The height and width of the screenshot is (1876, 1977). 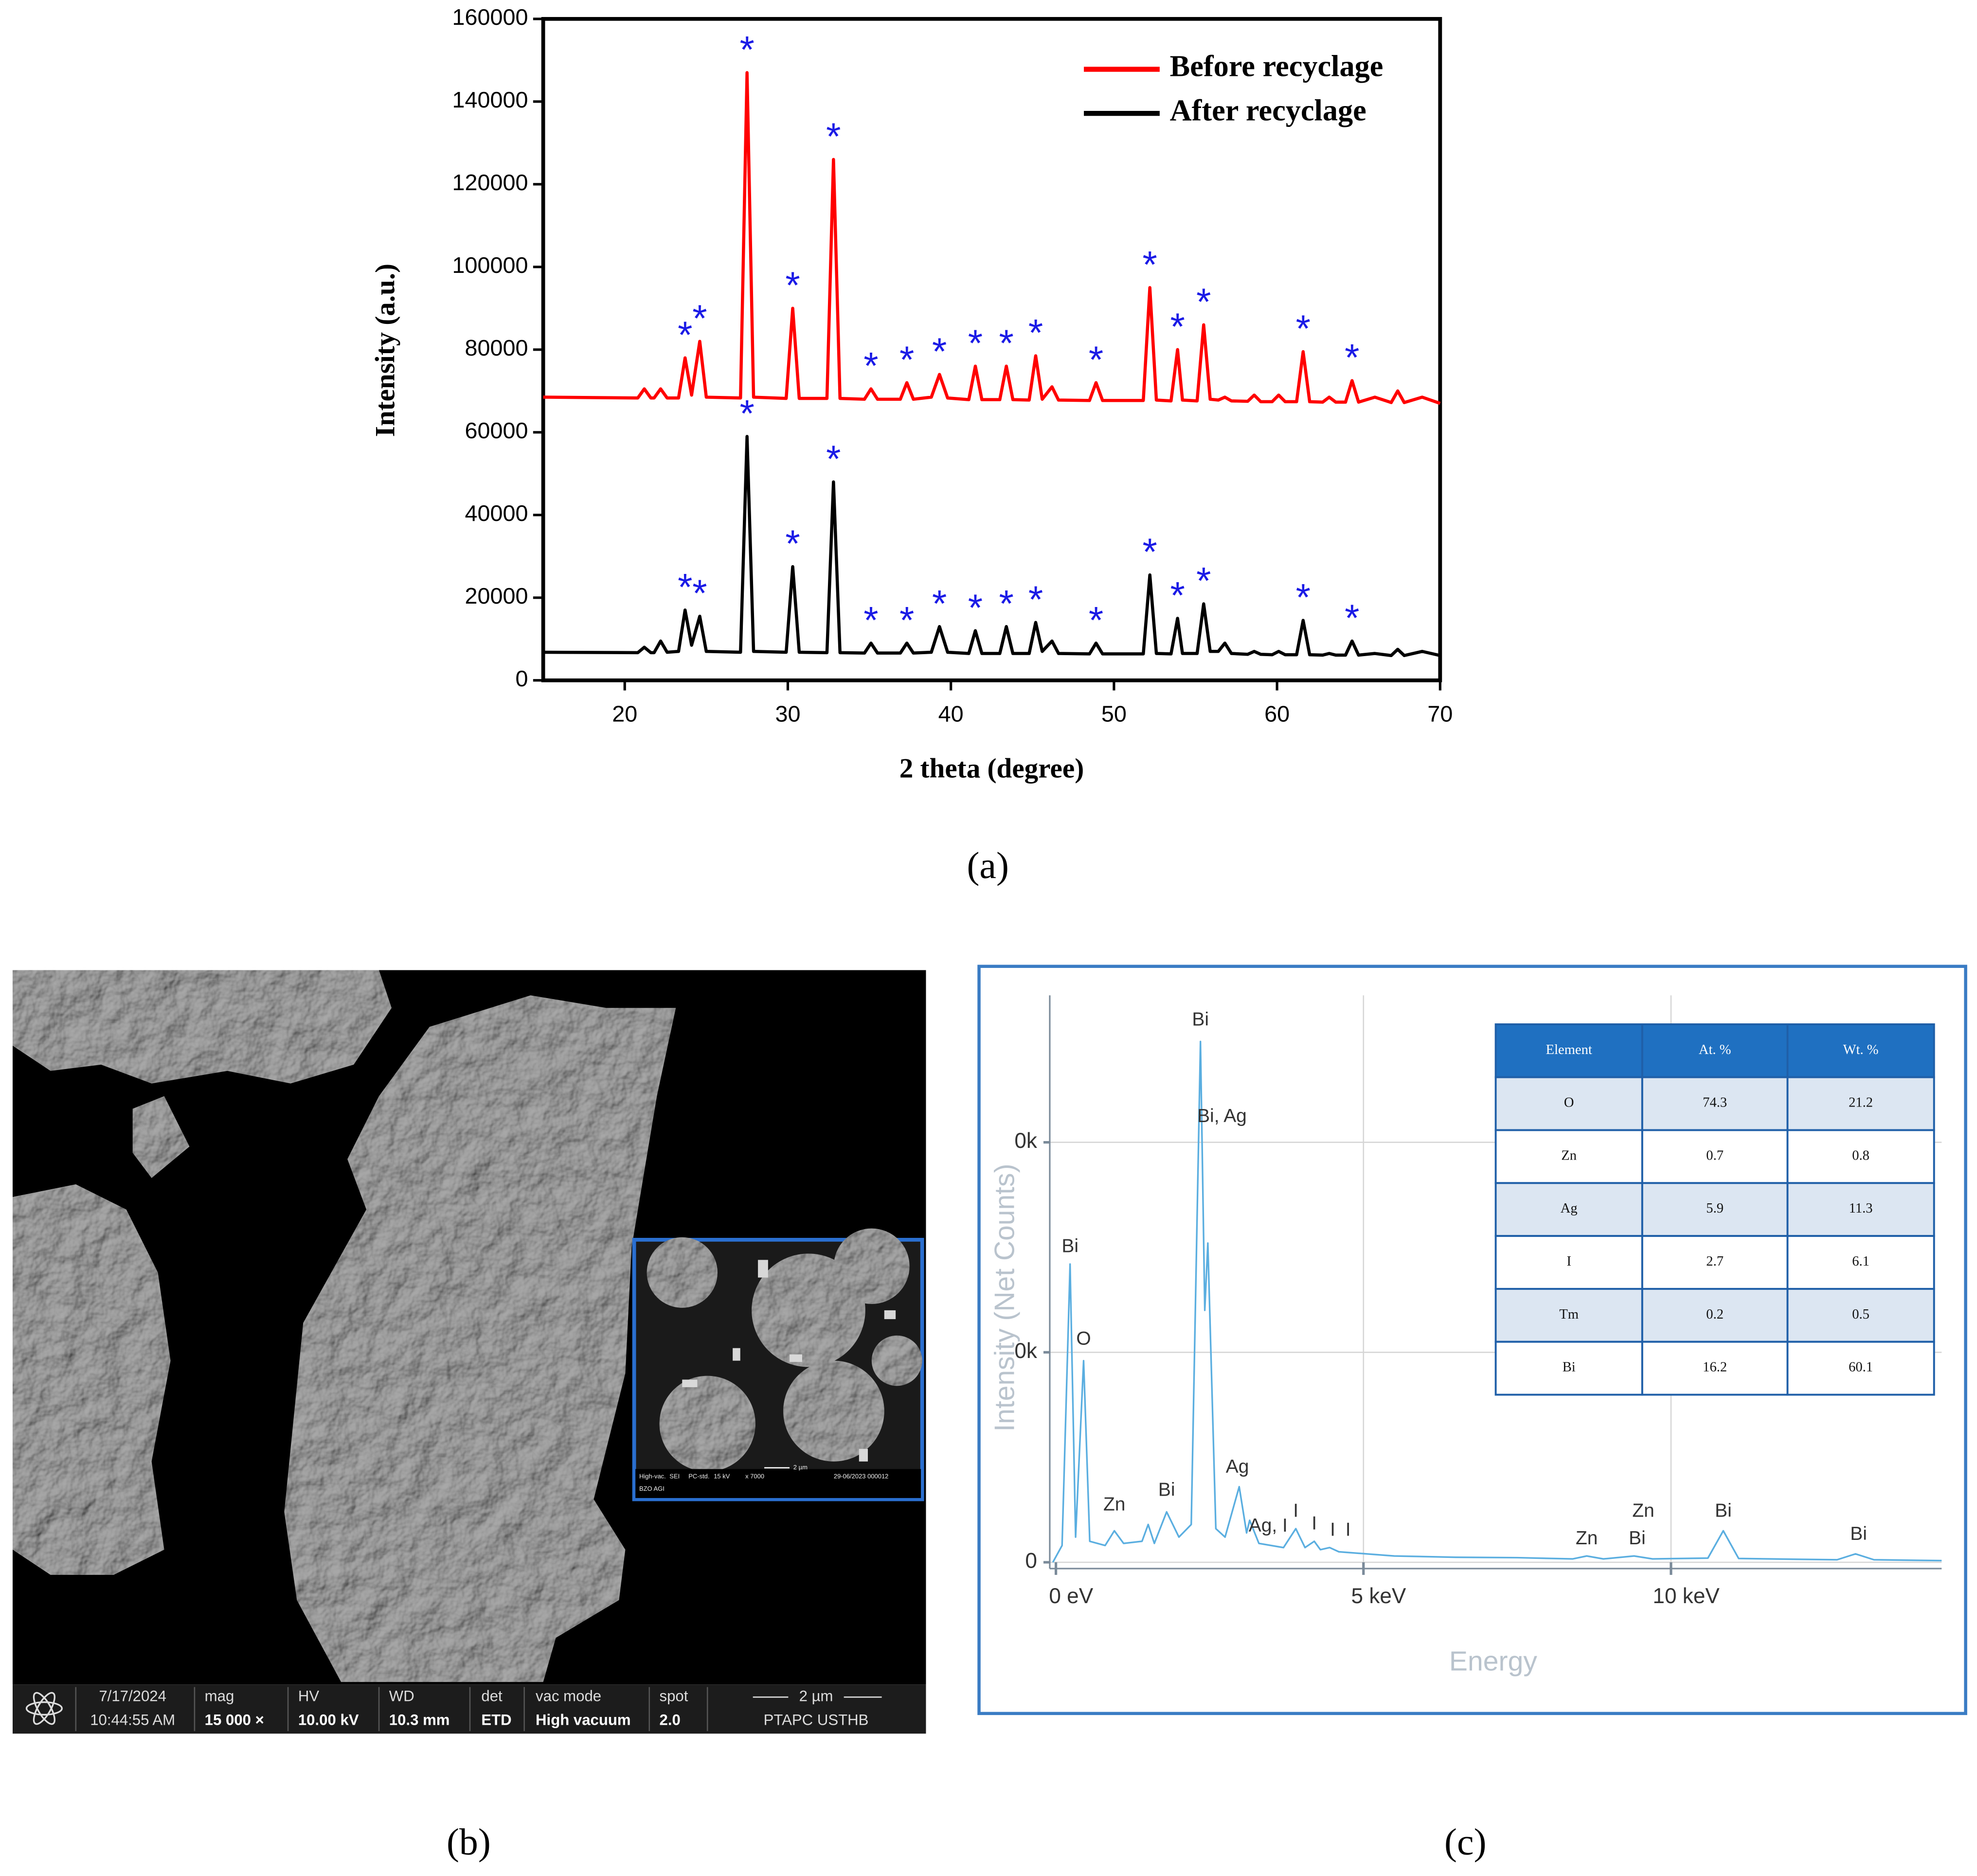 I want to click on x-tick-label: 70, so click(x=1440, y=714).